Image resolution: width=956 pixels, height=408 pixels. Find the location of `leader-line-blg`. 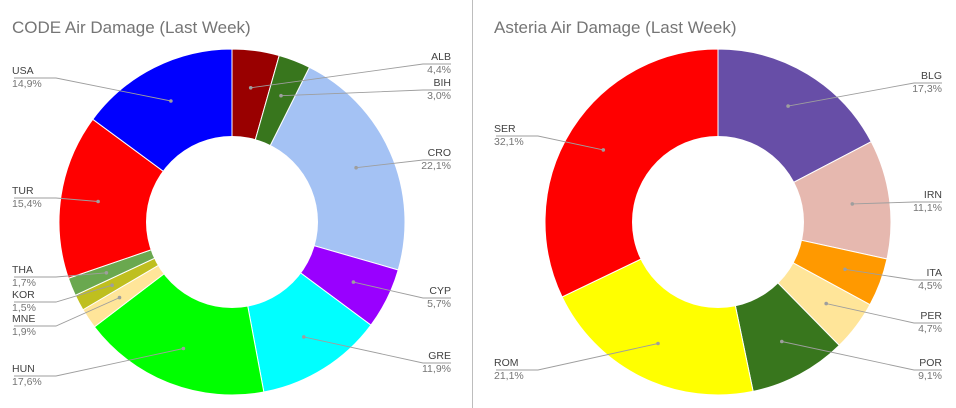

leader-line-blg is located at coordinates (865, 94).